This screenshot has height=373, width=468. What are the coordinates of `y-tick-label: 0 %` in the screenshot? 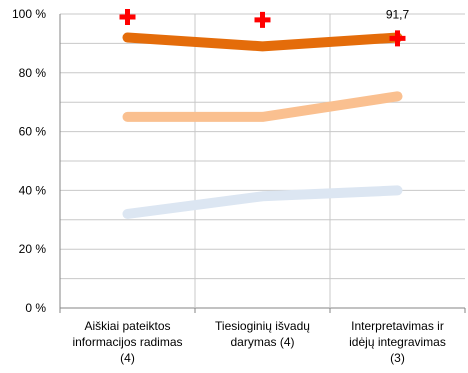 It's located at (35, 308).